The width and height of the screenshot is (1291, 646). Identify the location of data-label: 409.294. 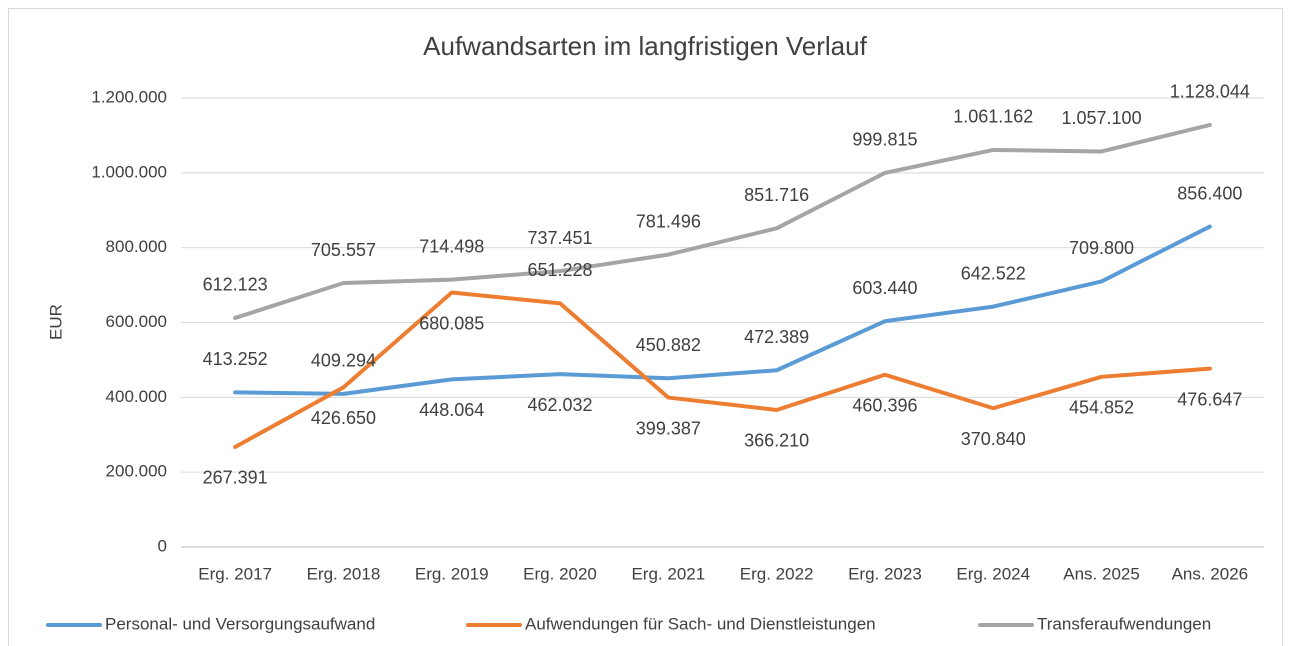
(343, 361).